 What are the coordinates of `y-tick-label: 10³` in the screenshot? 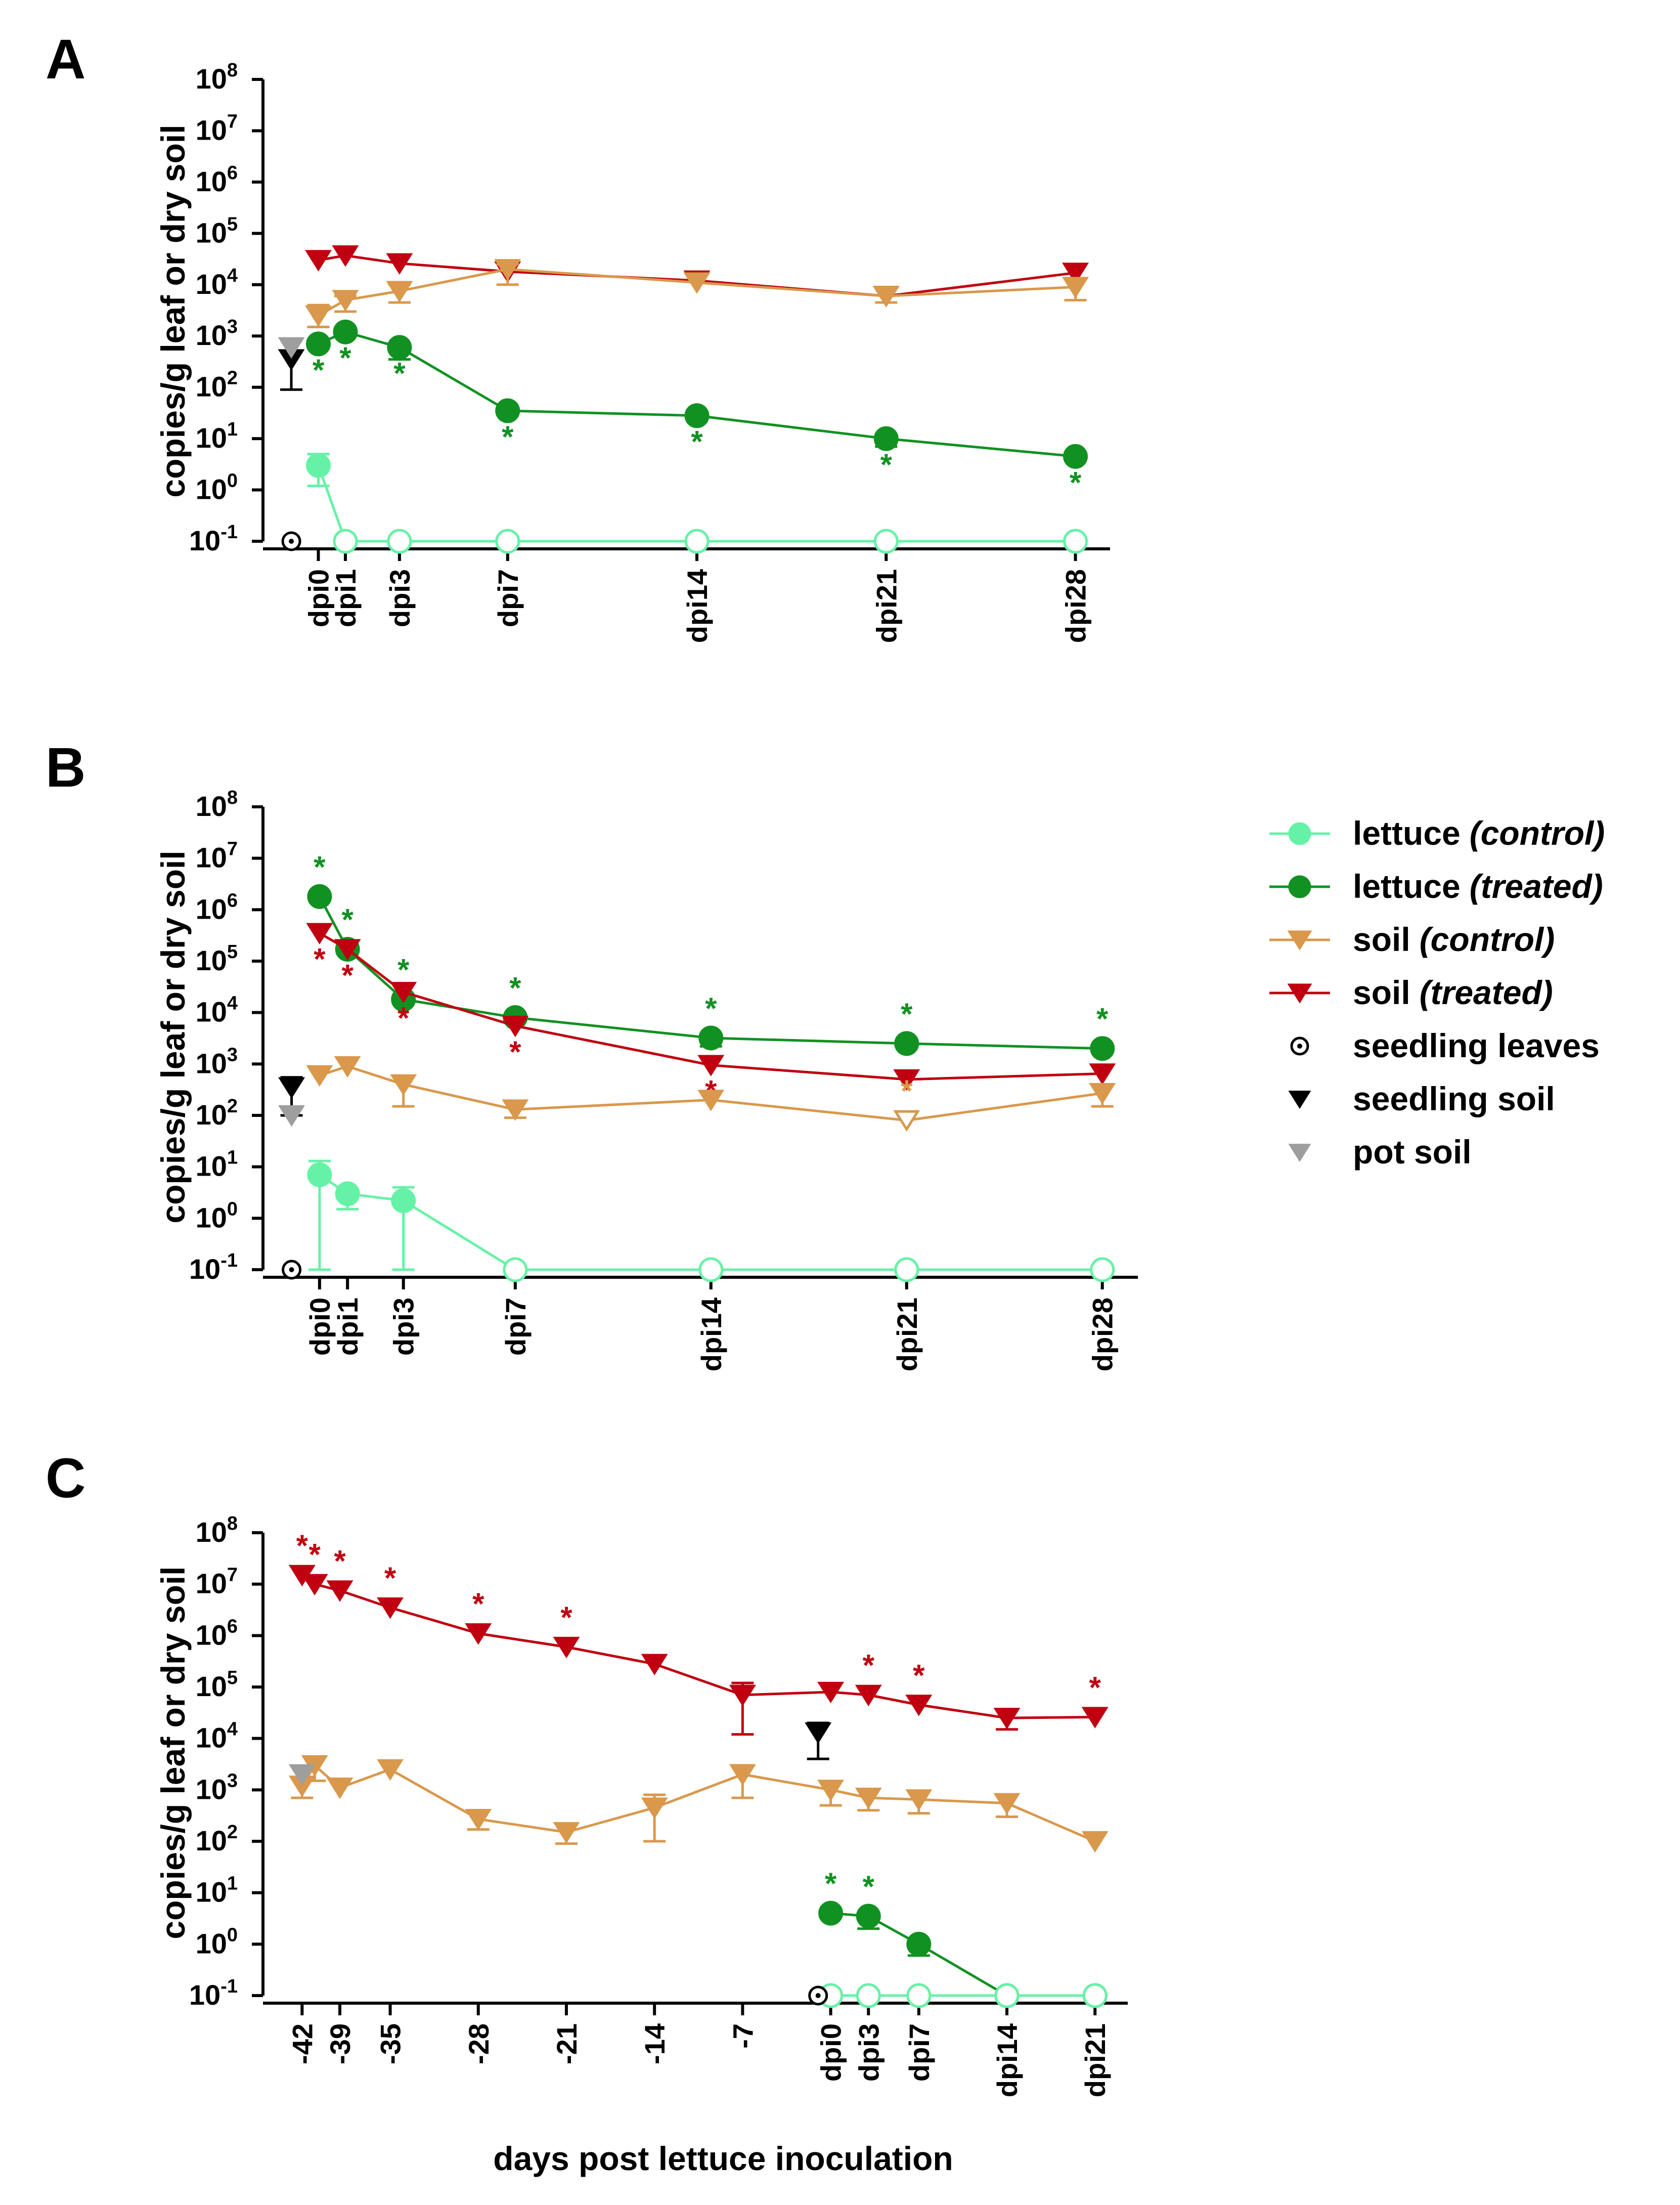 It's located at (217, 1788).